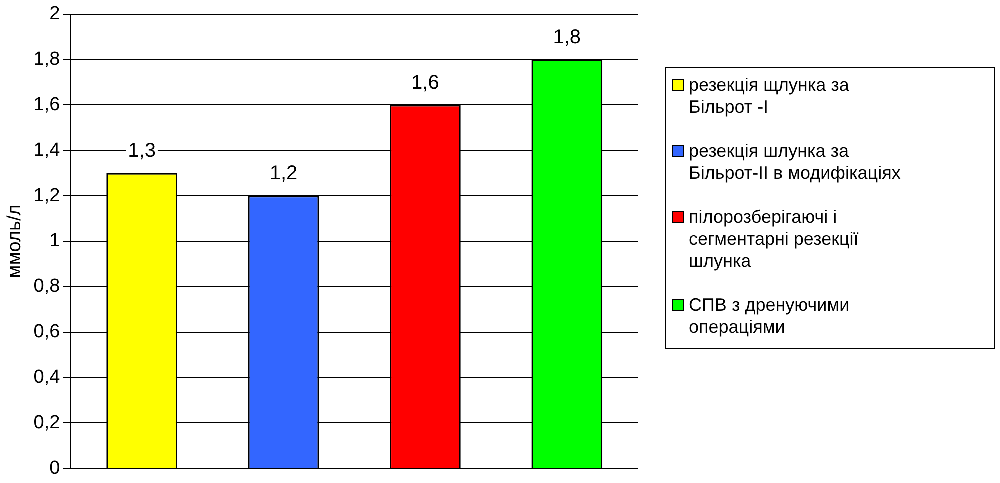 This screenshot has height=483, width=1000. I want to click on data-label: 1,3, so click(142, 151).